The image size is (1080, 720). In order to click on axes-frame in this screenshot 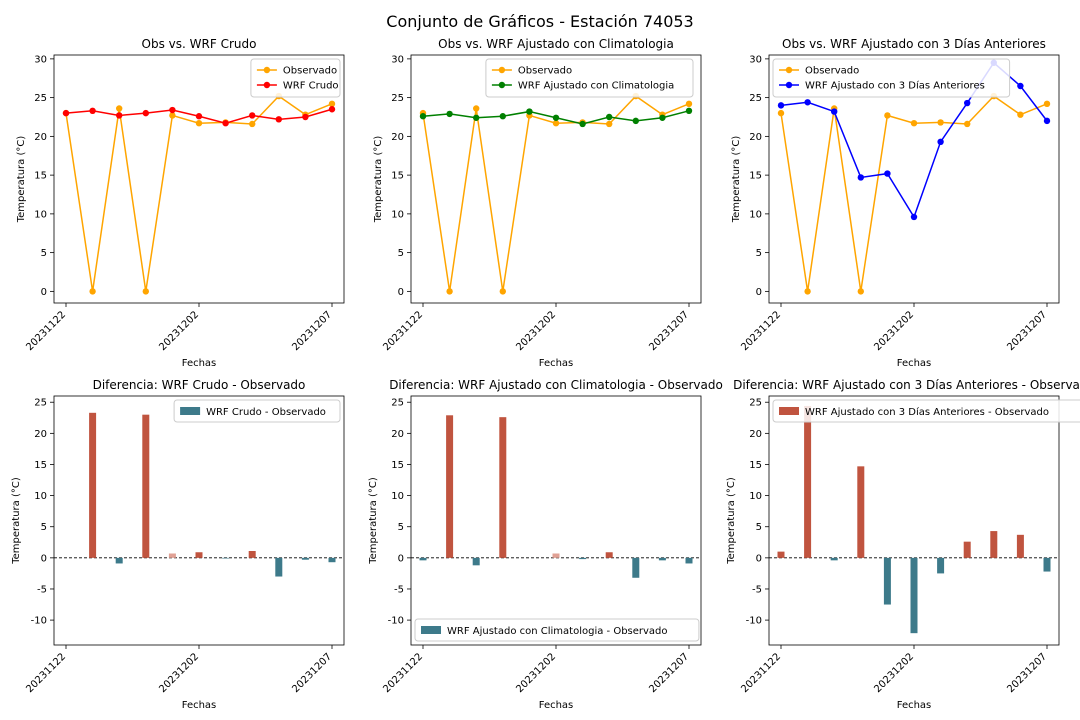, I will do `click(199, 520)`.